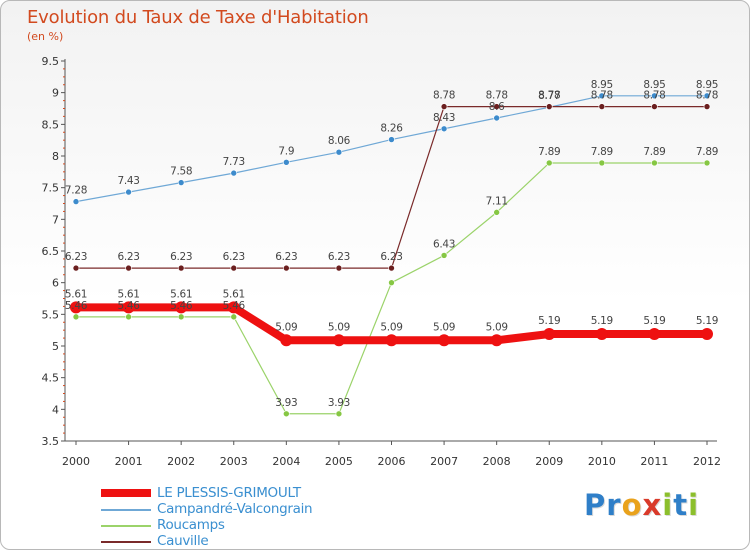 The image size is (750, 550). Describe the element at coordinates (51, 251) in the screenshot. I see `y-tick-label: 6.5` at that location.